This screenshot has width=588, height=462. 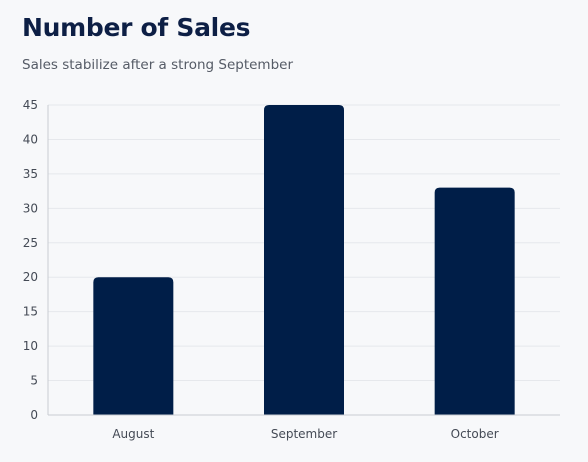 I want to click on y-tick-label: 35, so click(x=30, y=174).